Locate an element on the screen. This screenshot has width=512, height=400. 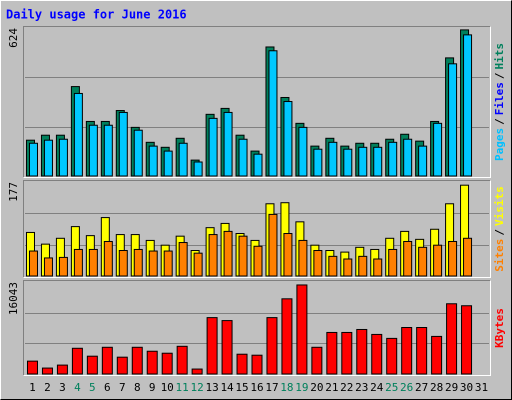
x-tick-label: 27 is located at coordinates (421, 387).